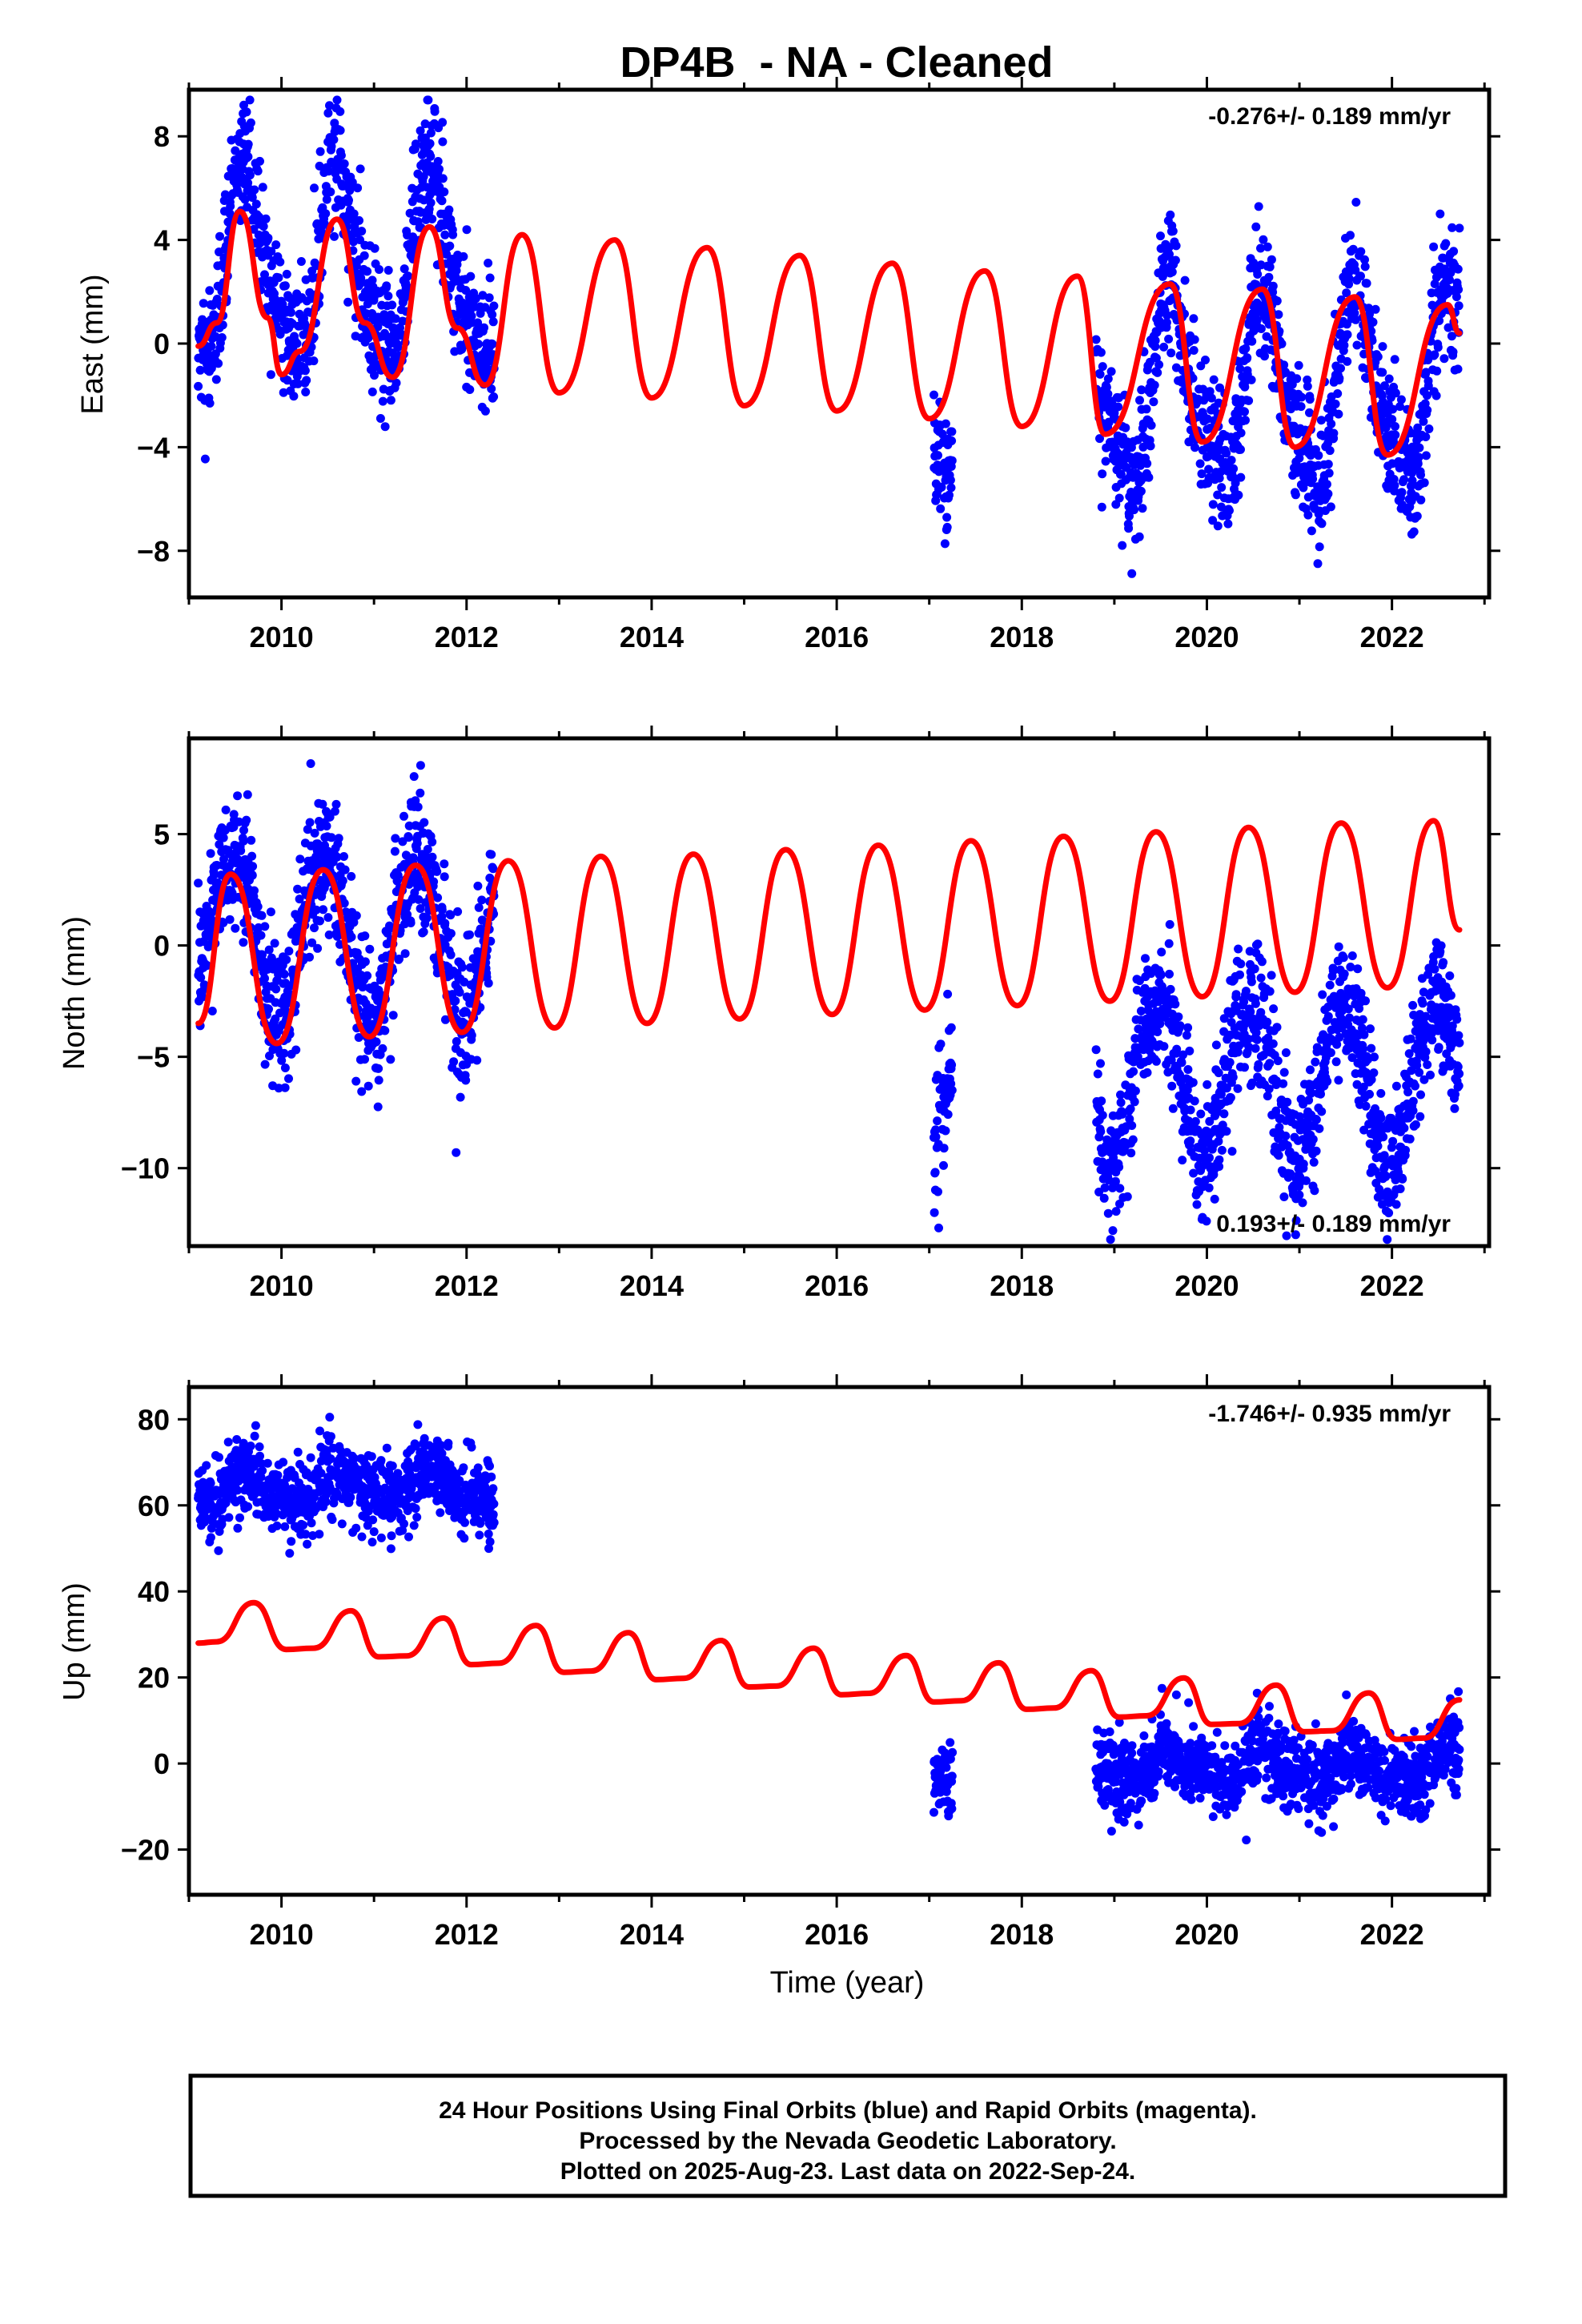 This screenshot has height=2324, width=1582. I want to click on east-x-tick-label: 2018, so click(1022, 637).